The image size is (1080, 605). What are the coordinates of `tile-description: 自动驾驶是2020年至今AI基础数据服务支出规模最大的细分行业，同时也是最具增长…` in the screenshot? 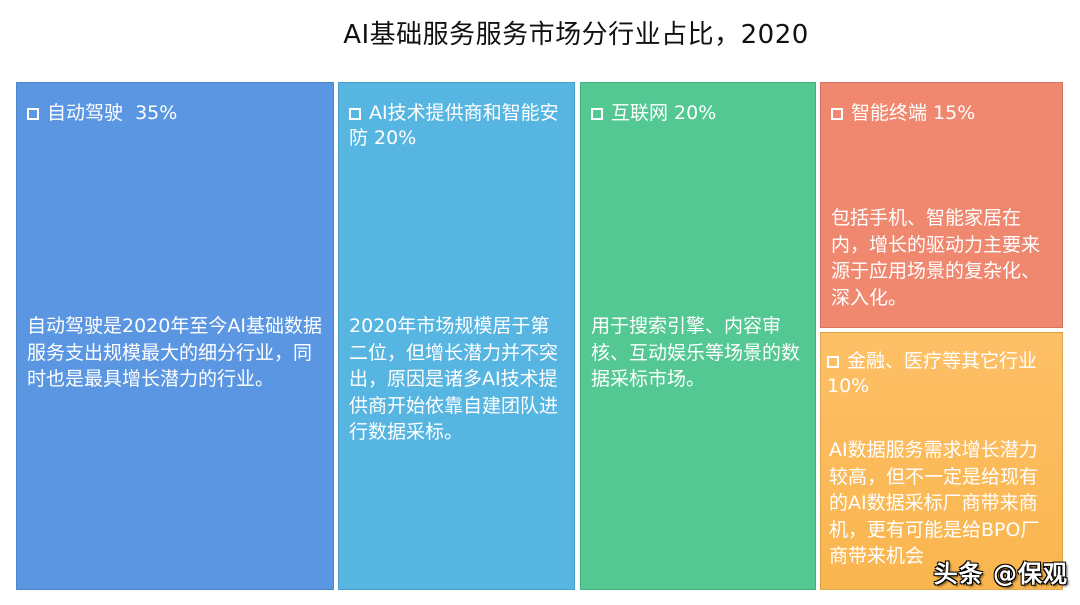 It's located at (174, 352).